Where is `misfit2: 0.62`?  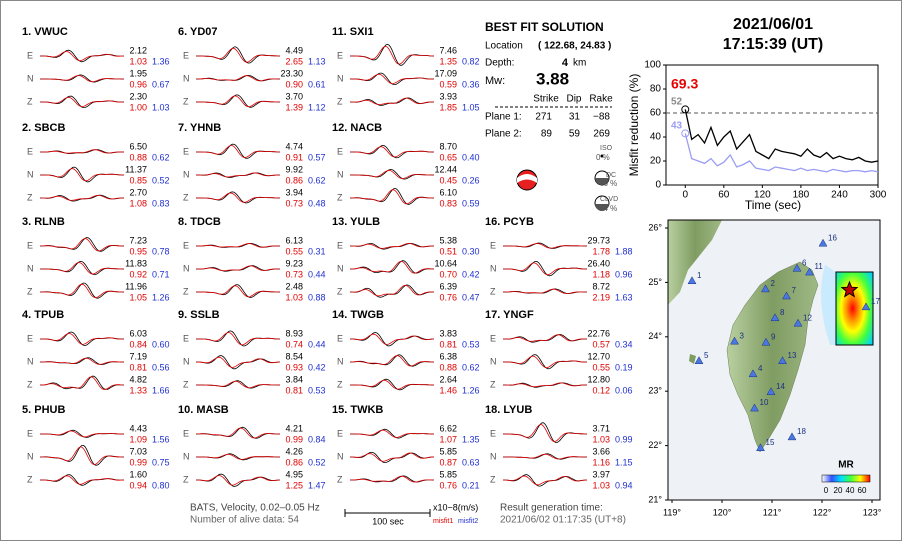 misfit2: 0.62 is located at coordinates (471, 367).